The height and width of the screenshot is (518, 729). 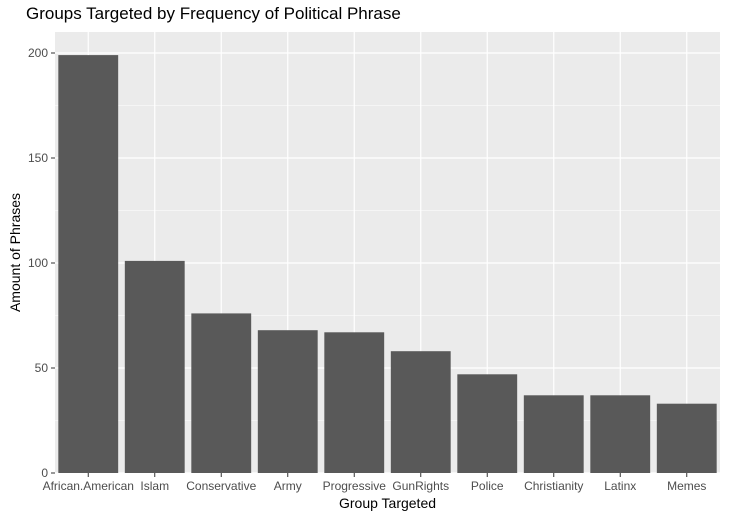 What do you see at coordinates (88, 486) in the screenshot?
I see `x-tick-label: African.American` at bounding box center [88, 486].